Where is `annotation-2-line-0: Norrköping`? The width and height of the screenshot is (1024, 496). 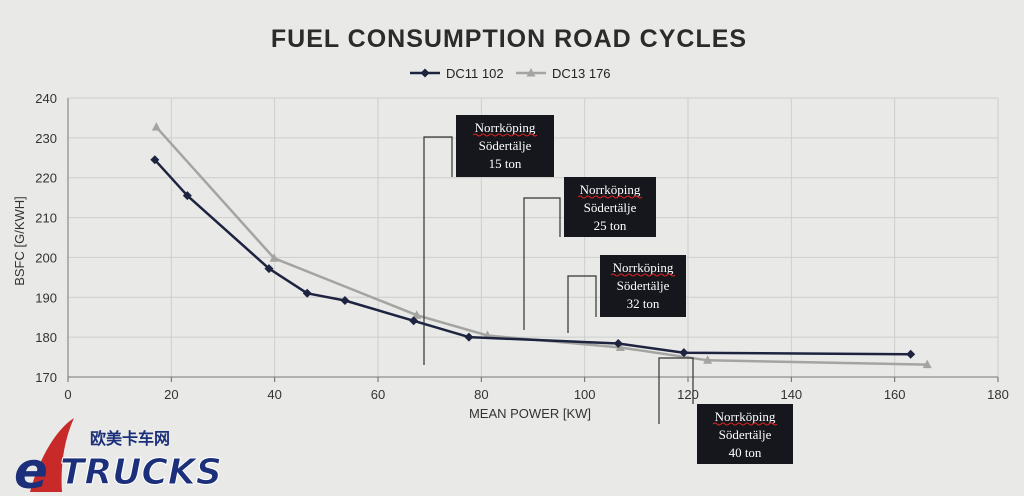
annotation-2-line-0: Norrköping is located at coordinates (643, 267).